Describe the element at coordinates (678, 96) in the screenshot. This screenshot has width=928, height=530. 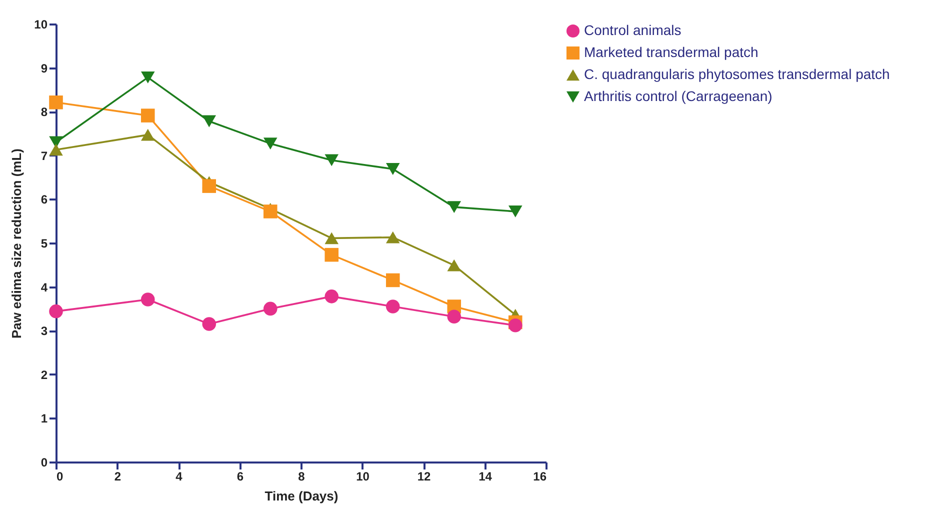
I see `legend-label: Arthritis control (Carrageenan)` at that location.